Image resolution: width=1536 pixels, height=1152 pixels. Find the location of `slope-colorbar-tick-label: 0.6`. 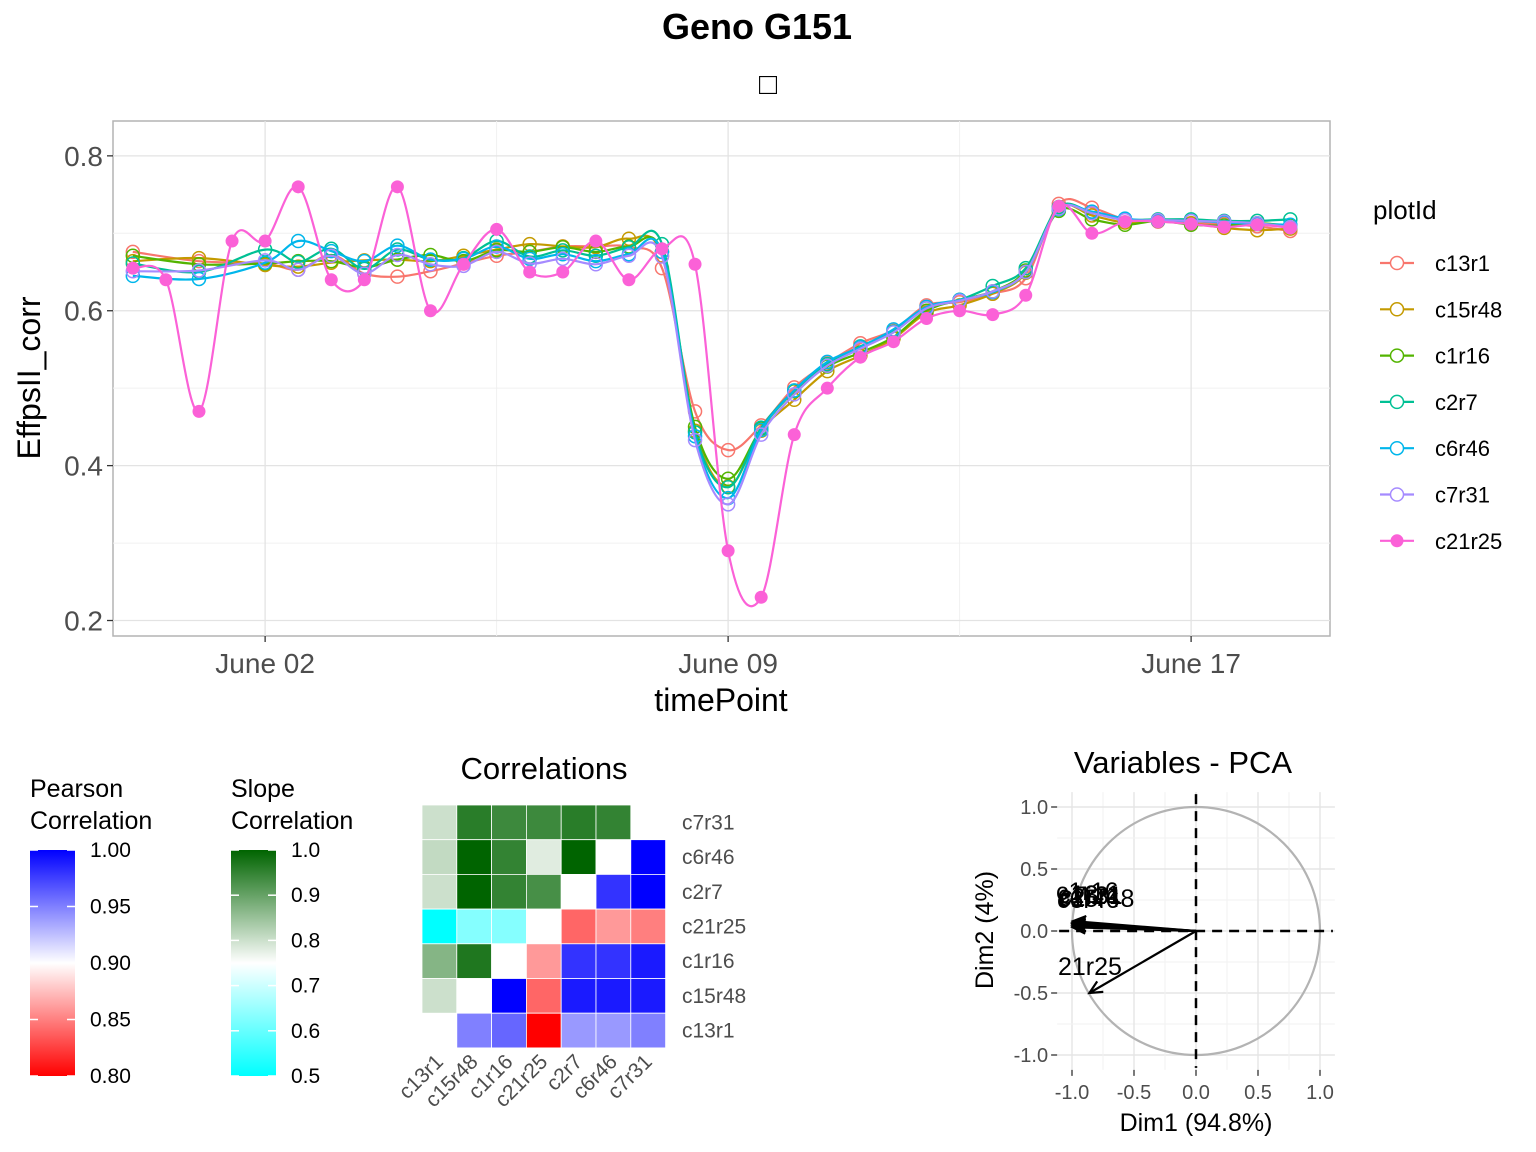

slope-colorbar-tick-label: 0.6 is located at coordinates (305, 1031).